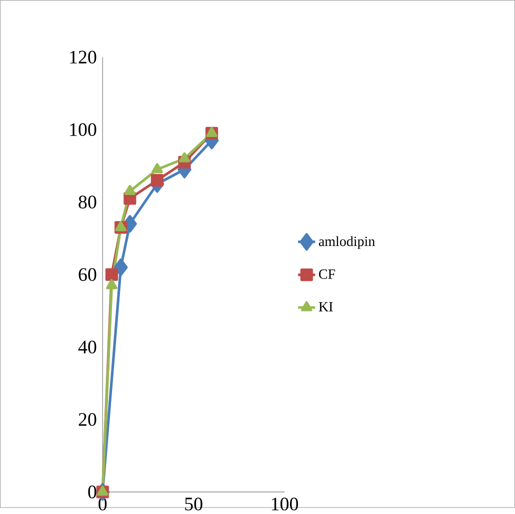  Describe the element at coordinates (193, 504) in the screenshot. I see `x-tick-label: 50` at that location.